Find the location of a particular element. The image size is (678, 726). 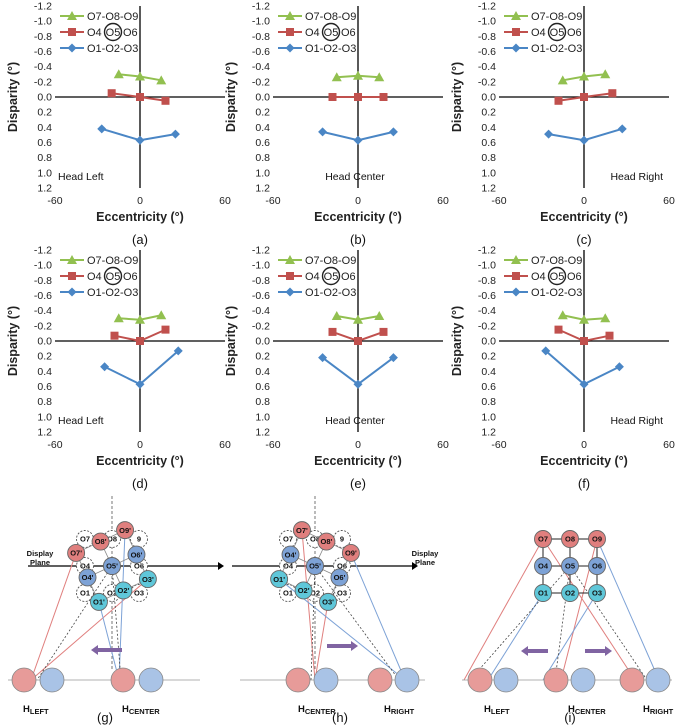

y-tick-label: -0.2 is located at coordinates (487, 326).